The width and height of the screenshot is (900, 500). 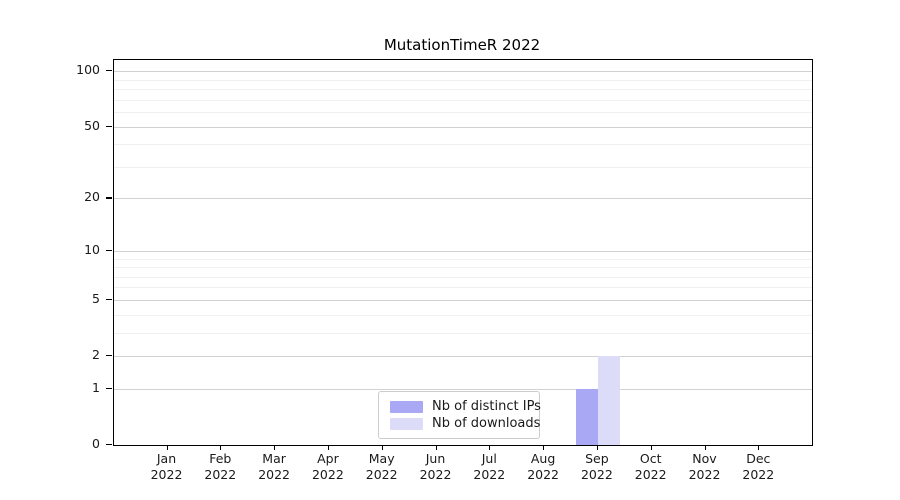 What do you see at coordinates (96, 354) in the screenshot?
I see `y-tick-label: 2` at bounding box center [96, 354].